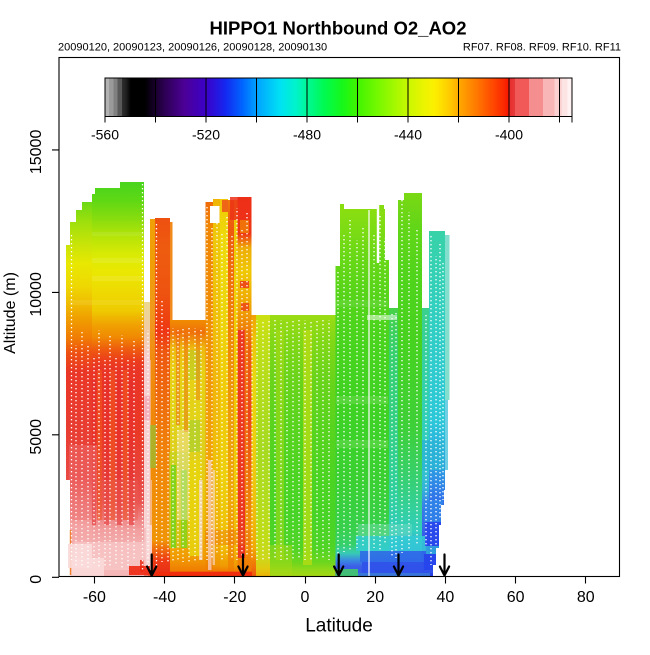 This screenshot has height=655, width=650. Describe the element at coordinates (36, 294) in the screenshot. I see `svg-text: 10000` at that location.